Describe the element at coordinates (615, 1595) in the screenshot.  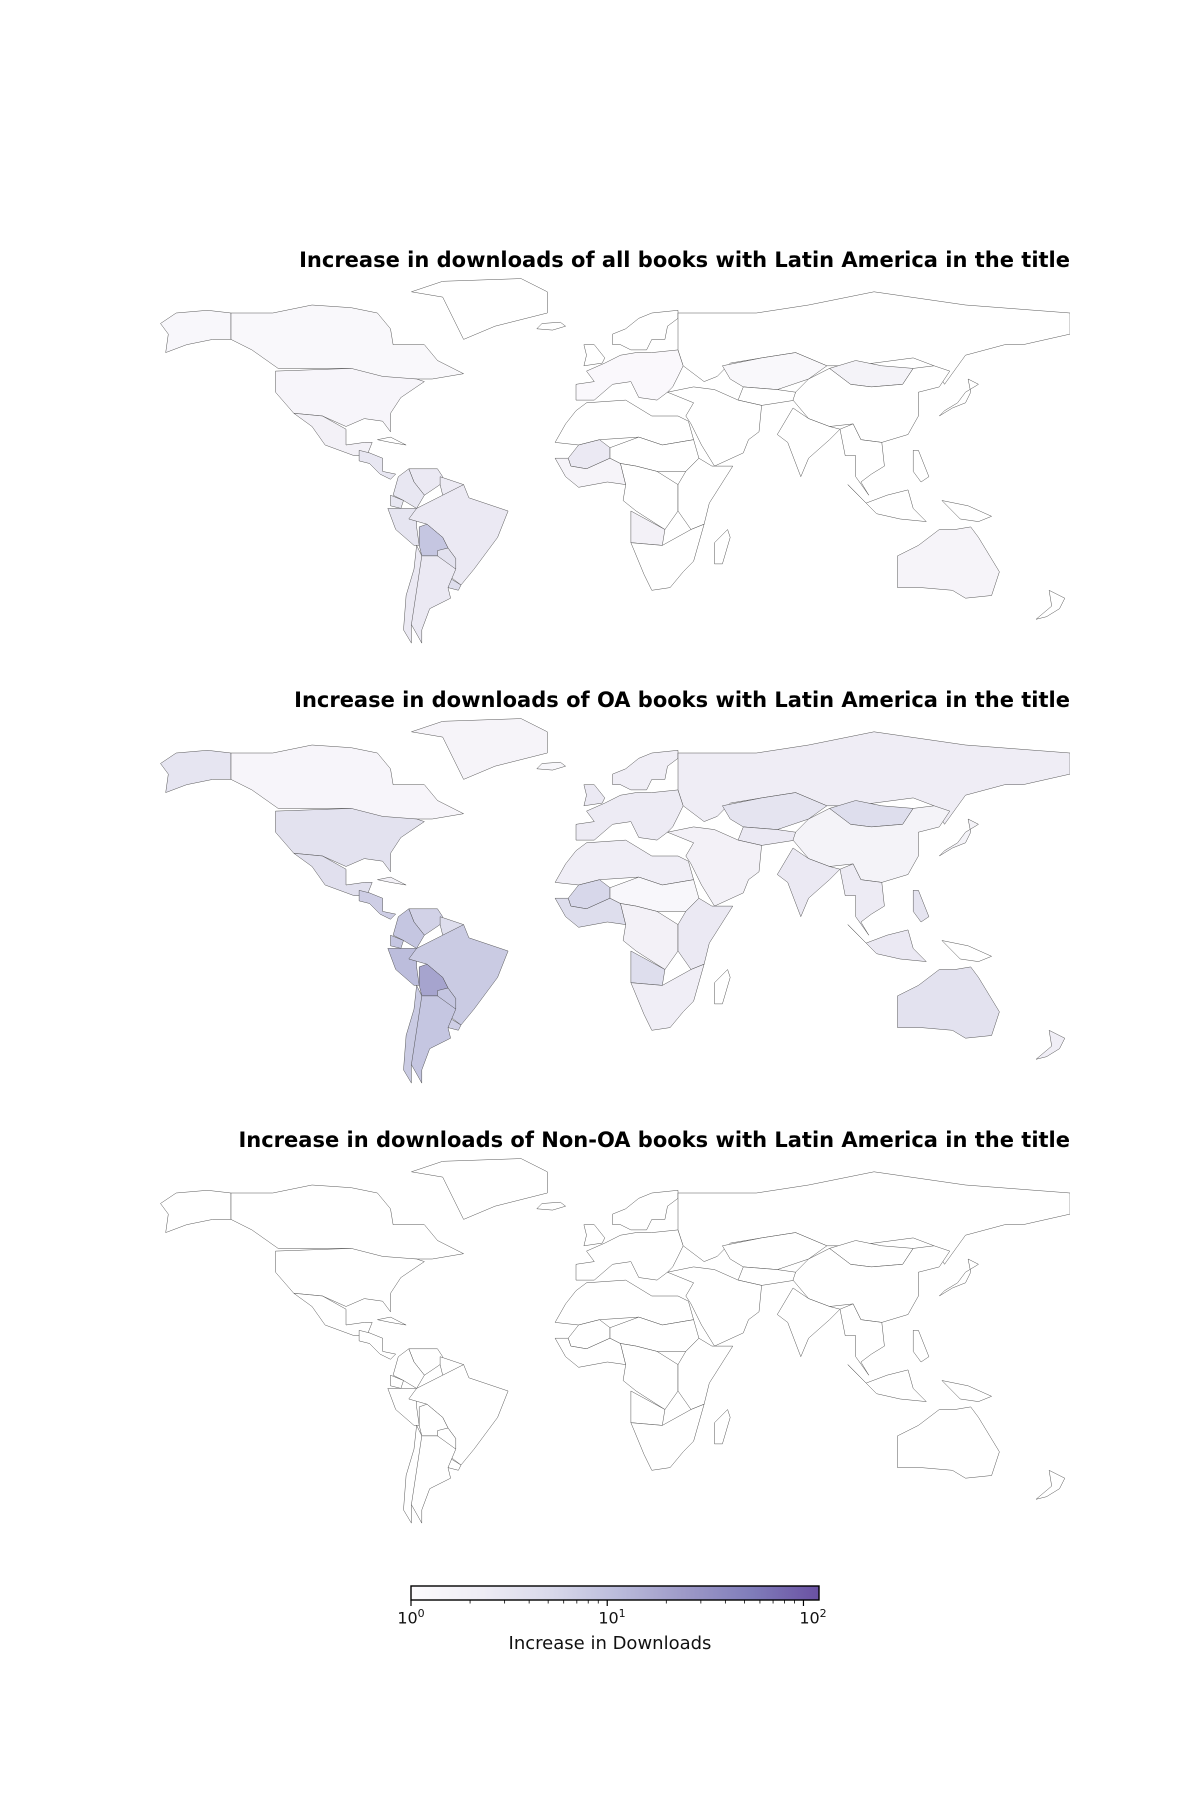
I see `colorbar-gradient` at that location.